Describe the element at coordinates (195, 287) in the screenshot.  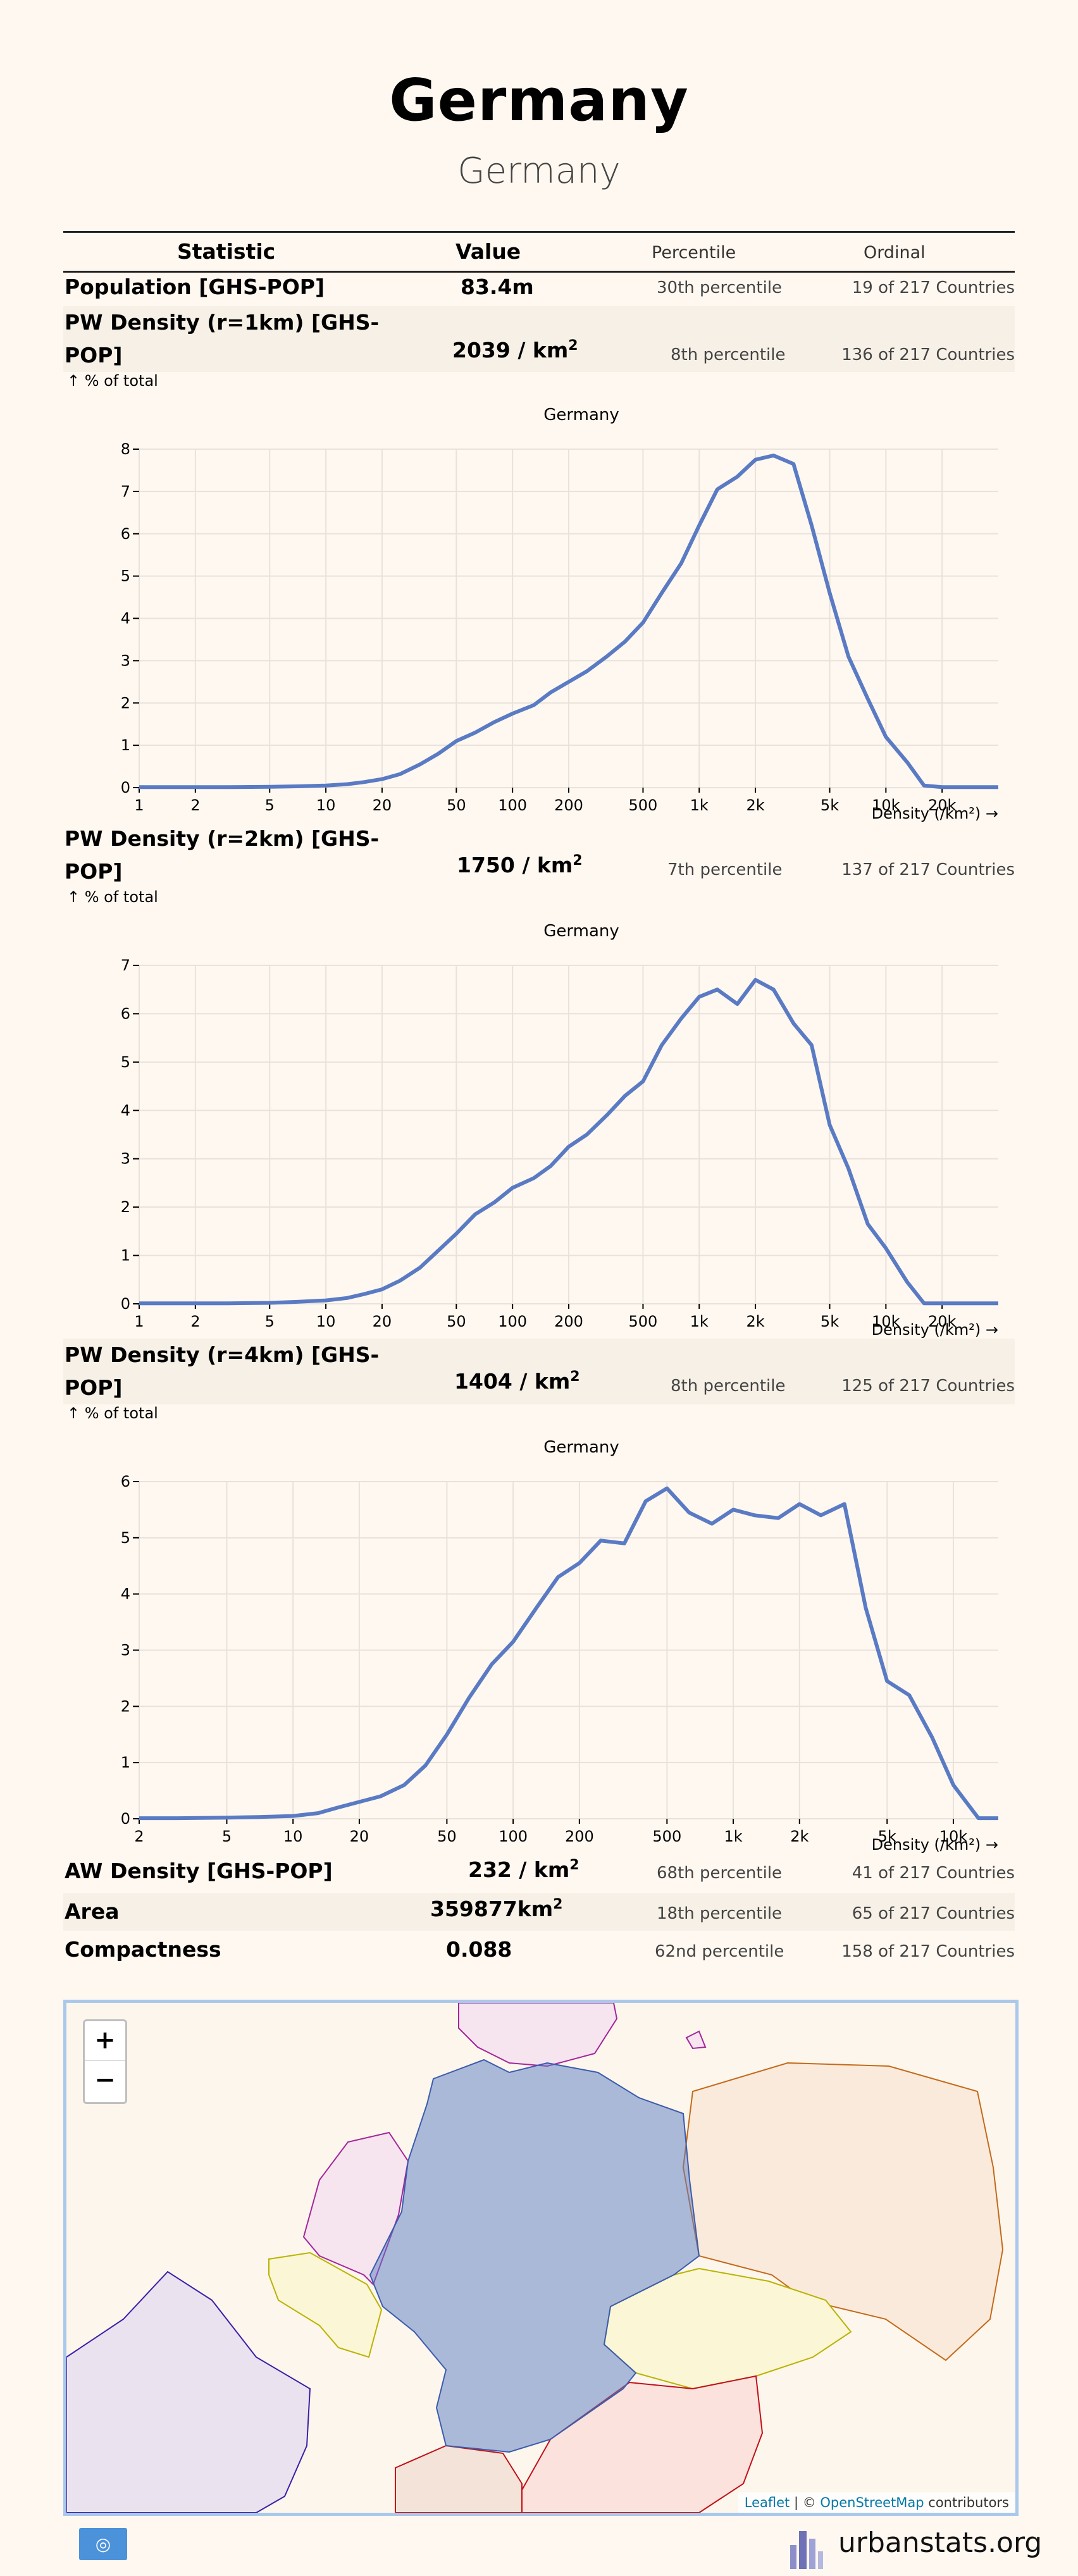
I see `stat-name: Population [GHS-POP]` at that location.